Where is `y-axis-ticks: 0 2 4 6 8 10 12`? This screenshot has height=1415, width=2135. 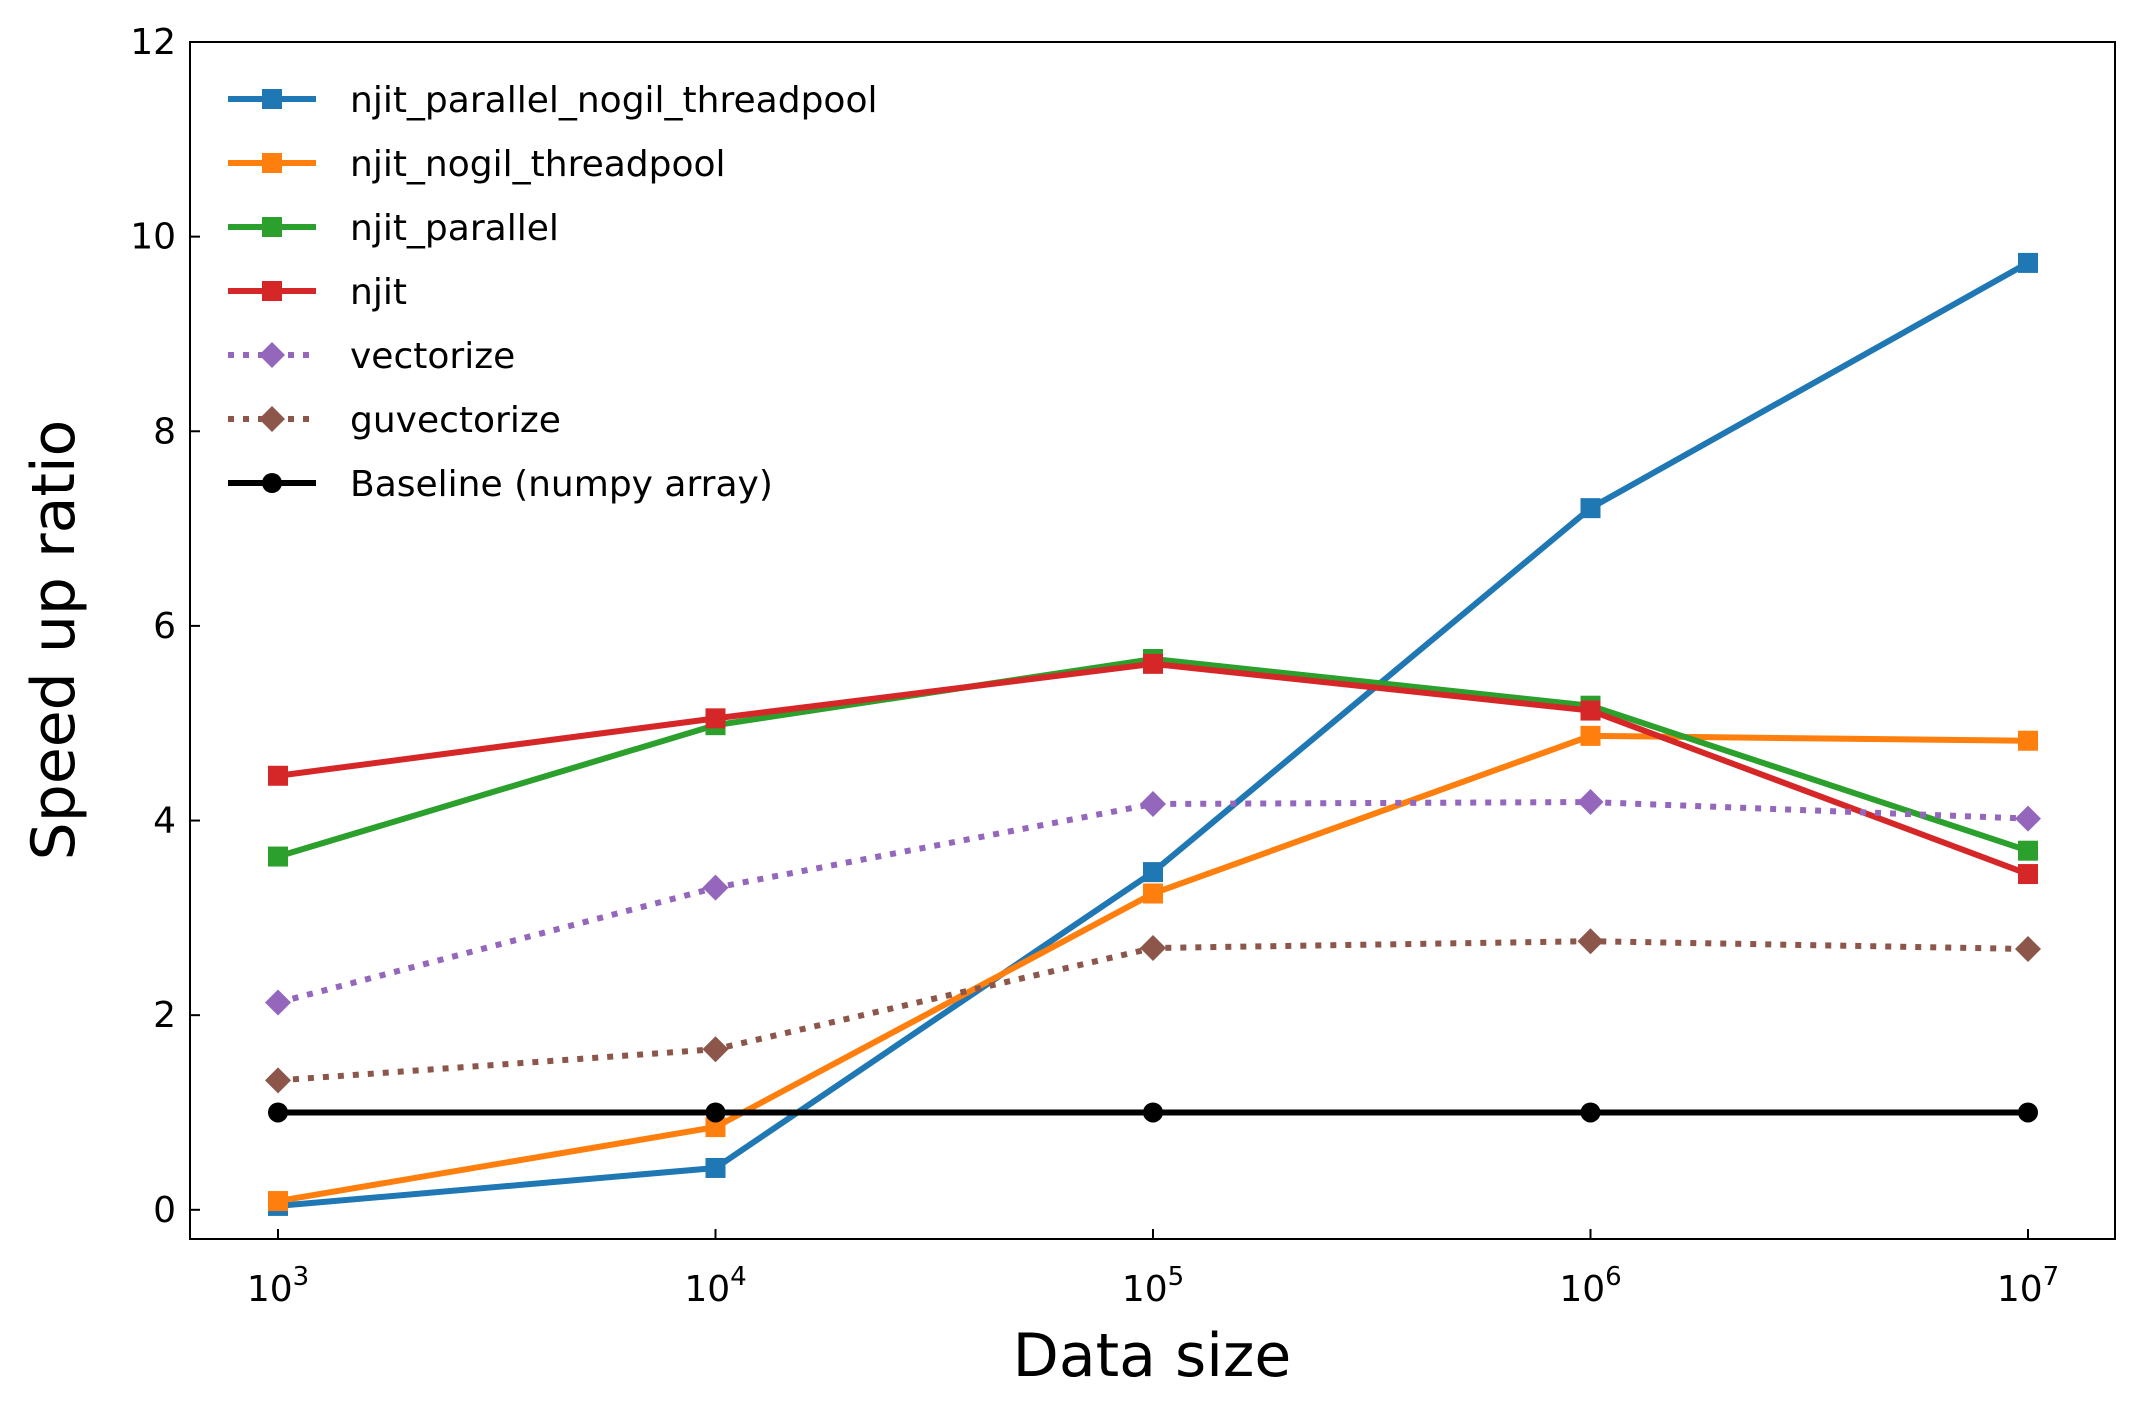 y-axis-ticks: 0 2 4 6 8 10 12 is located at coordinates (165, 626).